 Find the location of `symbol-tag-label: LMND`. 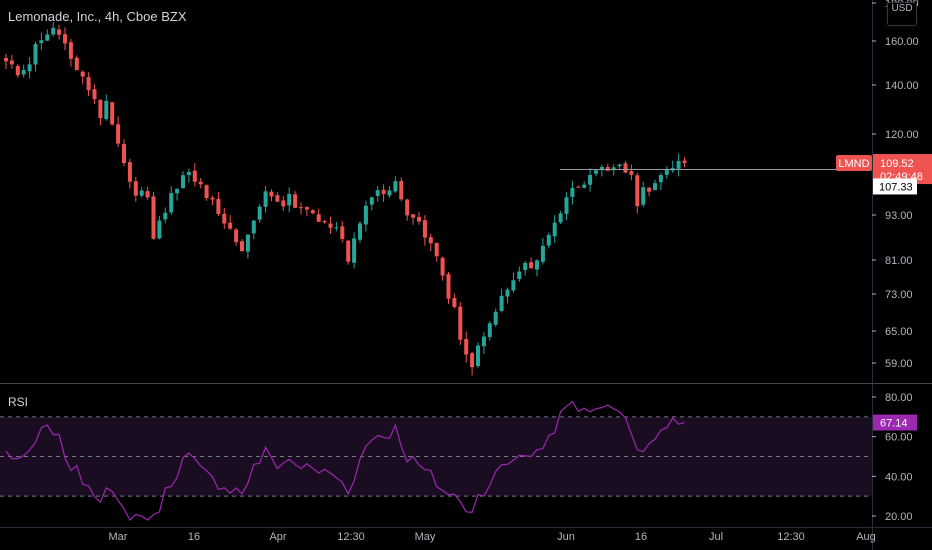

symbol-tag-label: LMND is located at coordinates (853, 164).